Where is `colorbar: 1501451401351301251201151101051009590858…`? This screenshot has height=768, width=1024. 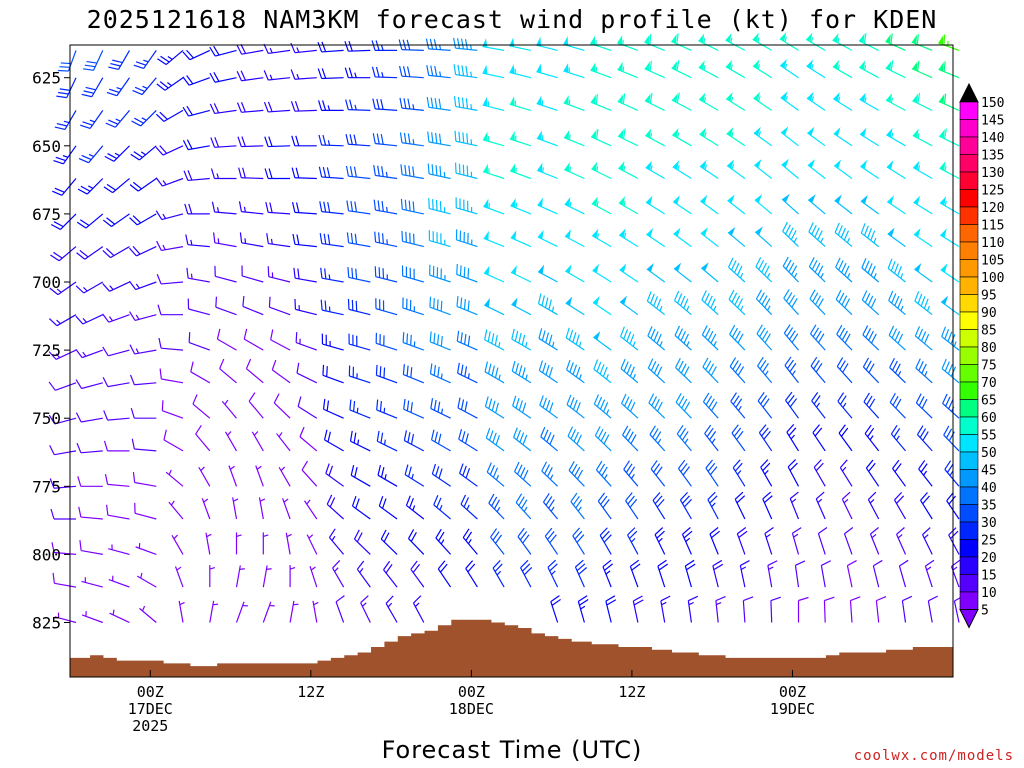 colorbar: 1501451401351301251201151101051009590858… is located at coordinates (981, 355).